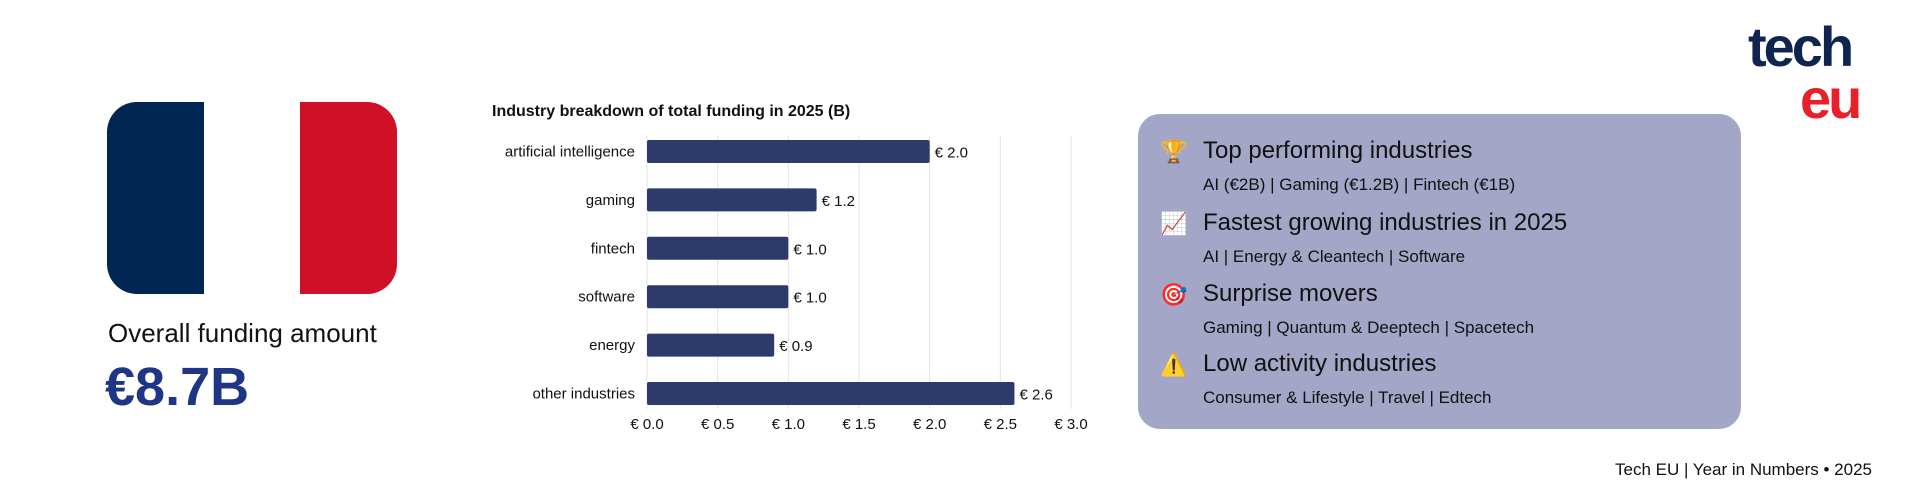 This screenshot has height=502, width=1919. Describe the element at coordinates (1801, 46) in the screenshot. I see `logo-tech: tech` at that location.